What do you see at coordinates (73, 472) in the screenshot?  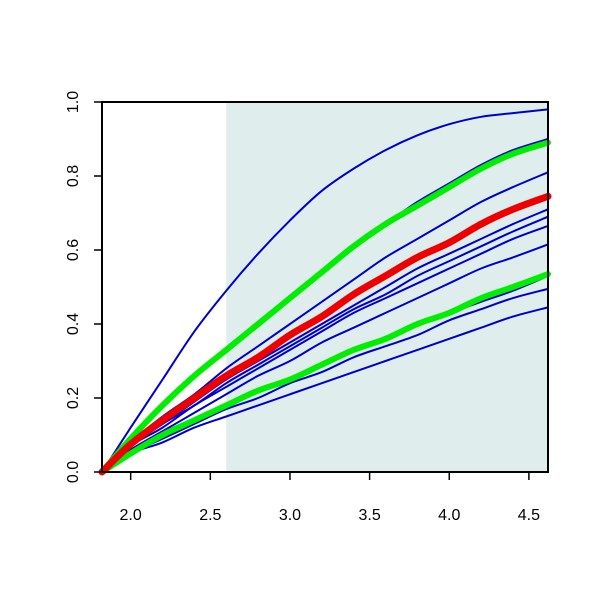 I see `y-tick-label: 0.0` at bounding box center [73, 472].